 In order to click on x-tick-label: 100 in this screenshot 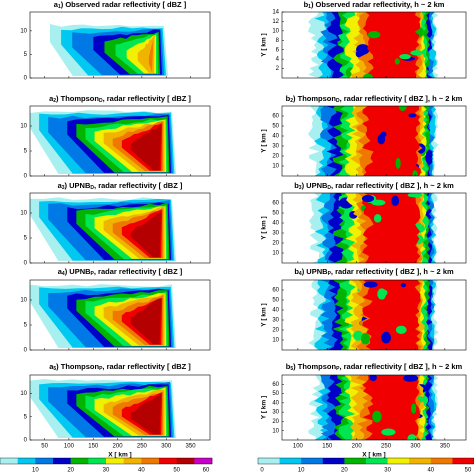, I will do `click(69, 447)`.